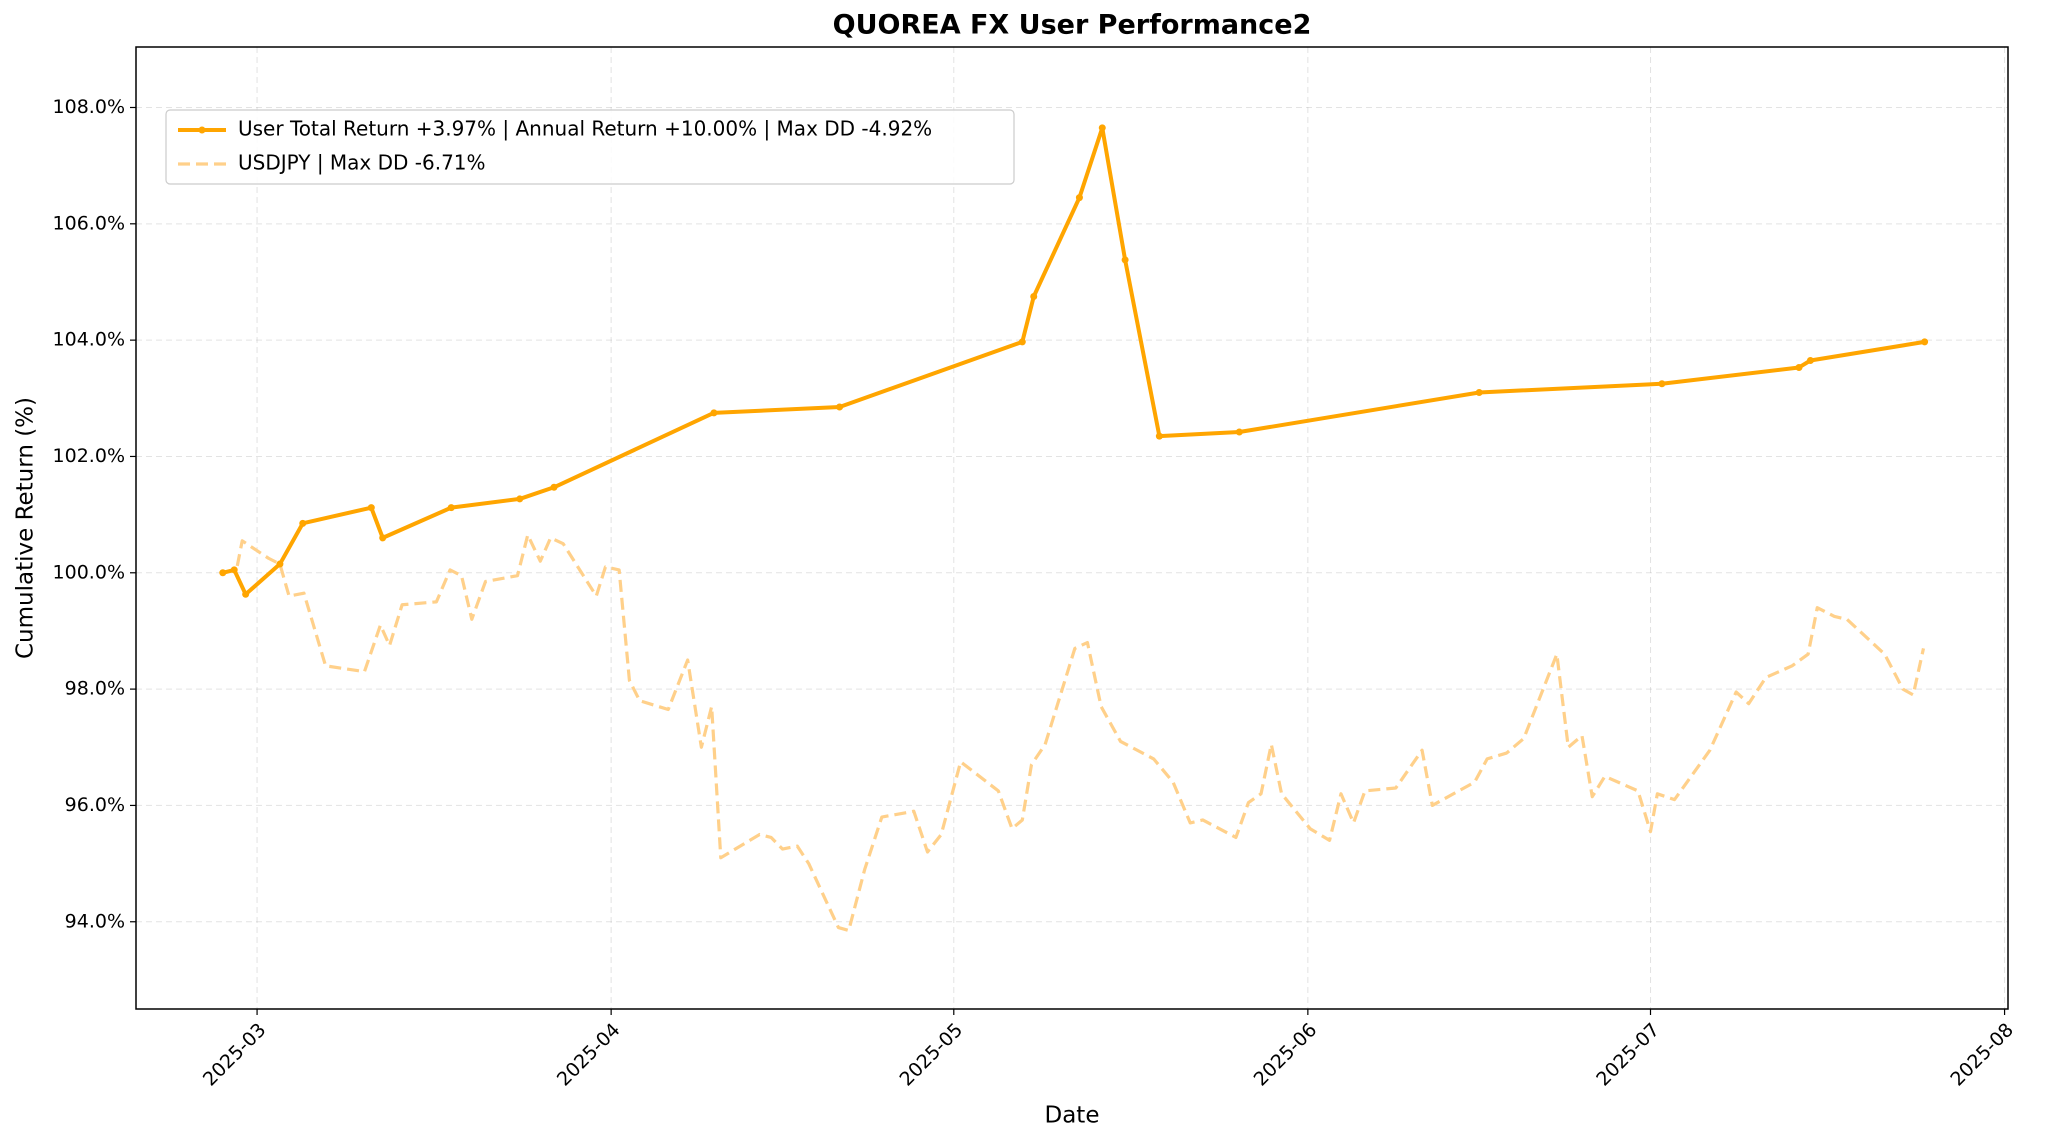 The image size is (2045, 1142). What do you see at coordinates (26, 528) in the screenshot?
I see `y-axis-label: Cumulative Return (%)` at bounding box center [26, 528].